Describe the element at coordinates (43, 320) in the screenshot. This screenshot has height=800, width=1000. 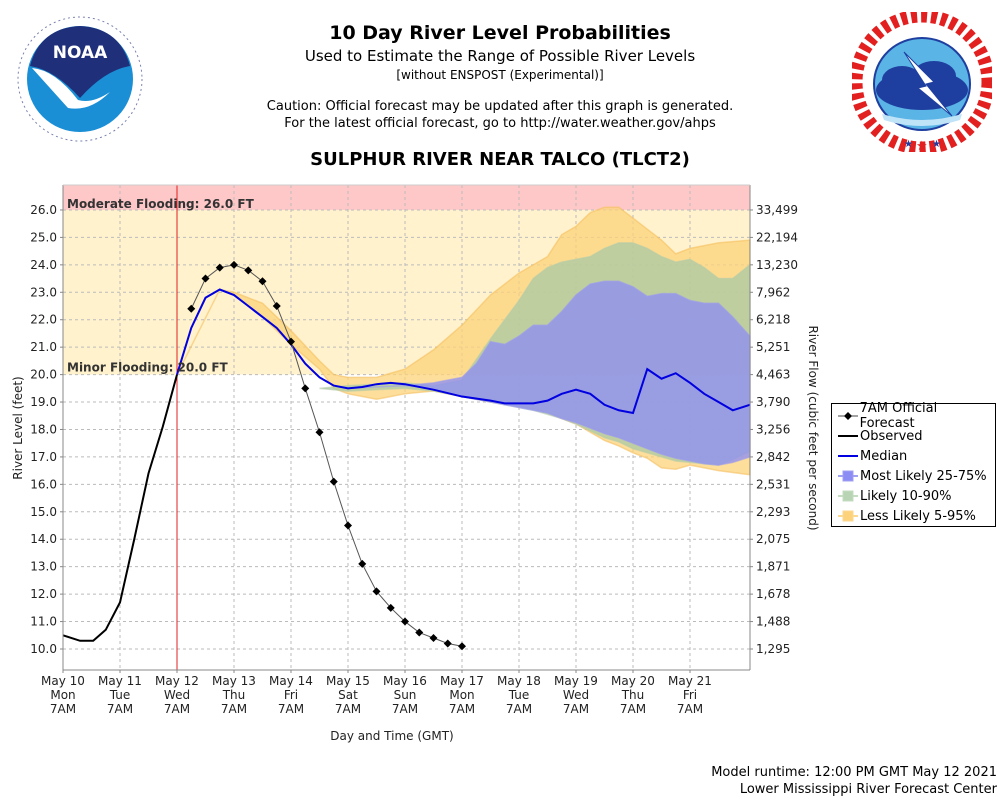
I see `y-tick-label: 22.0` at that location.